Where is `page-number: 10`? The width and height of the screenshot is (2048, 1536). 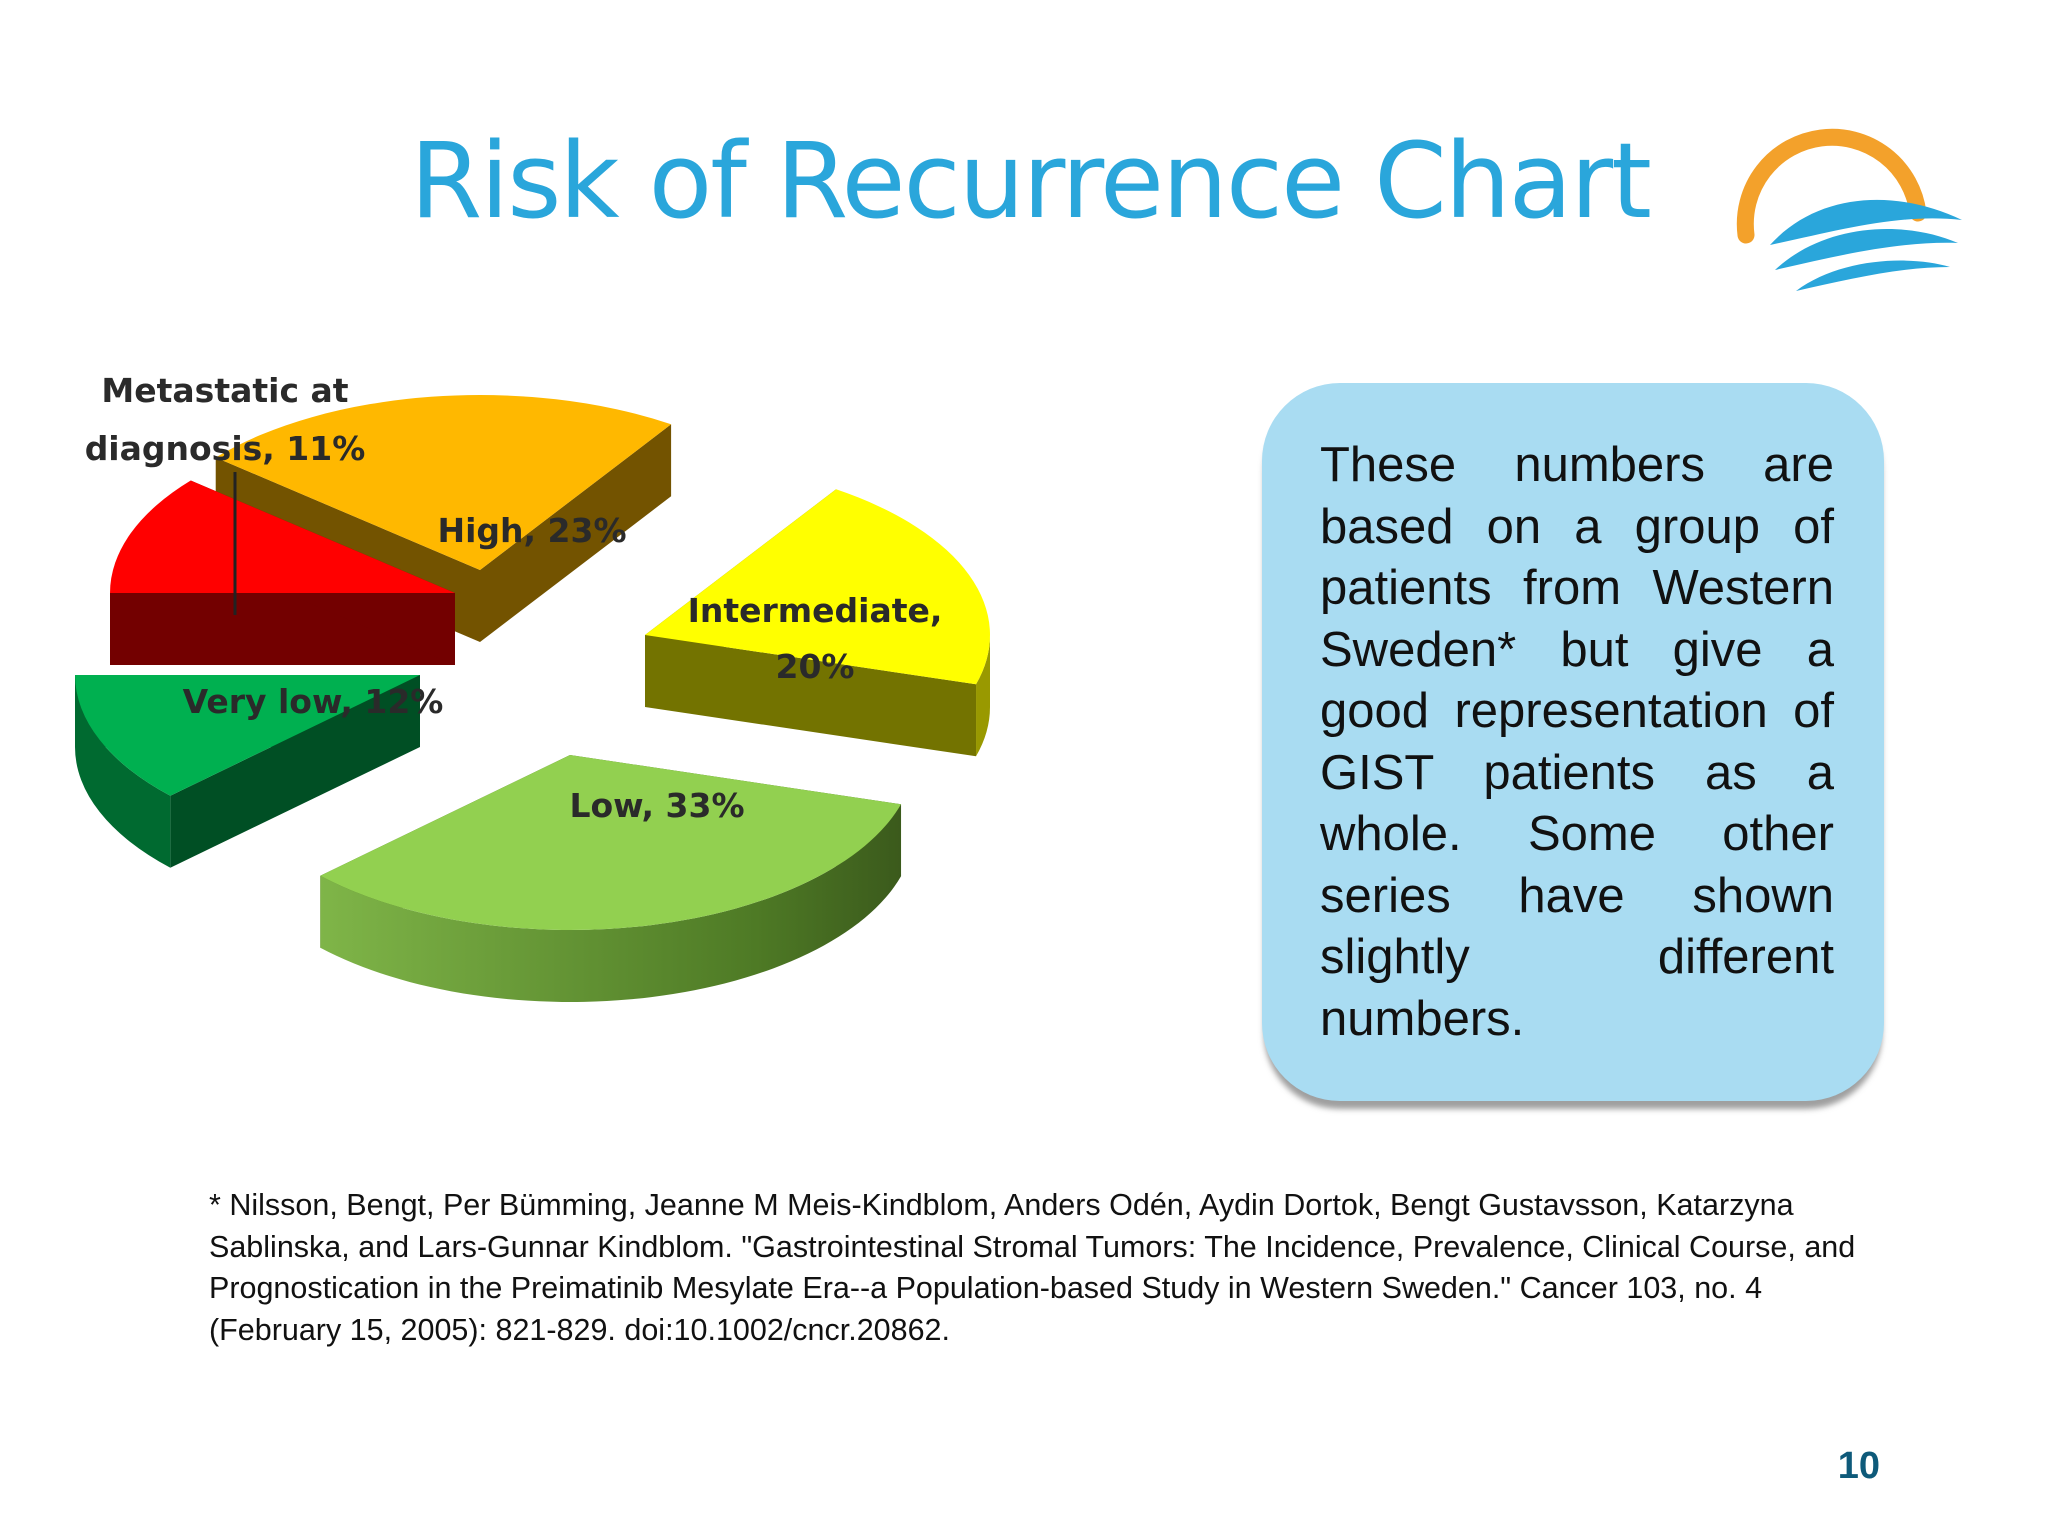
page-number: 10 is located at coordinates (1858, 1466).